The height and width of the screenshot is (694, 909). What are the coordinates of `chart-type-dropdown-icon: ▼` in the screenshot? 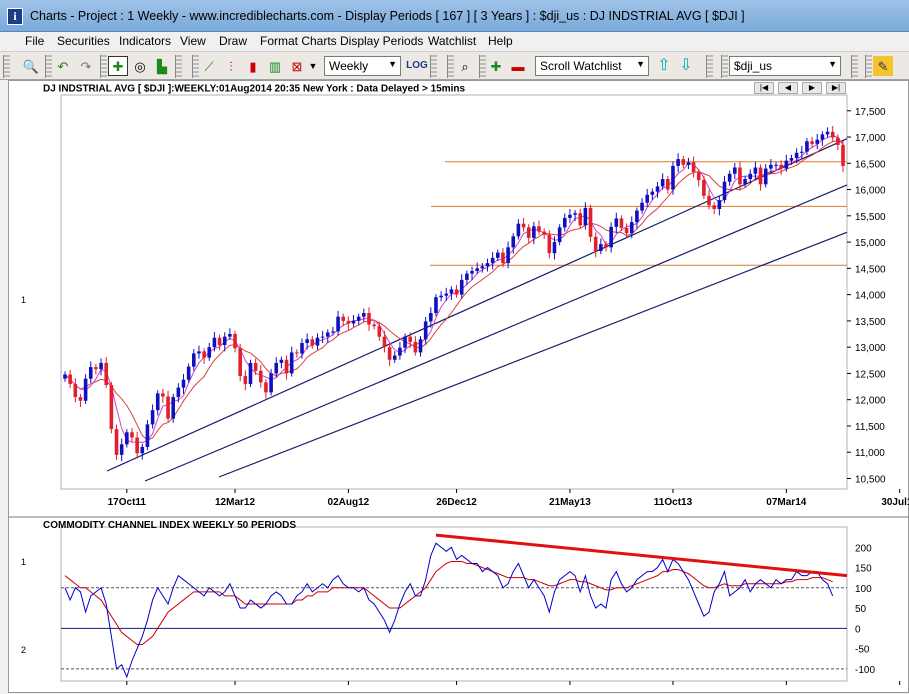 It's located at (313, 65).